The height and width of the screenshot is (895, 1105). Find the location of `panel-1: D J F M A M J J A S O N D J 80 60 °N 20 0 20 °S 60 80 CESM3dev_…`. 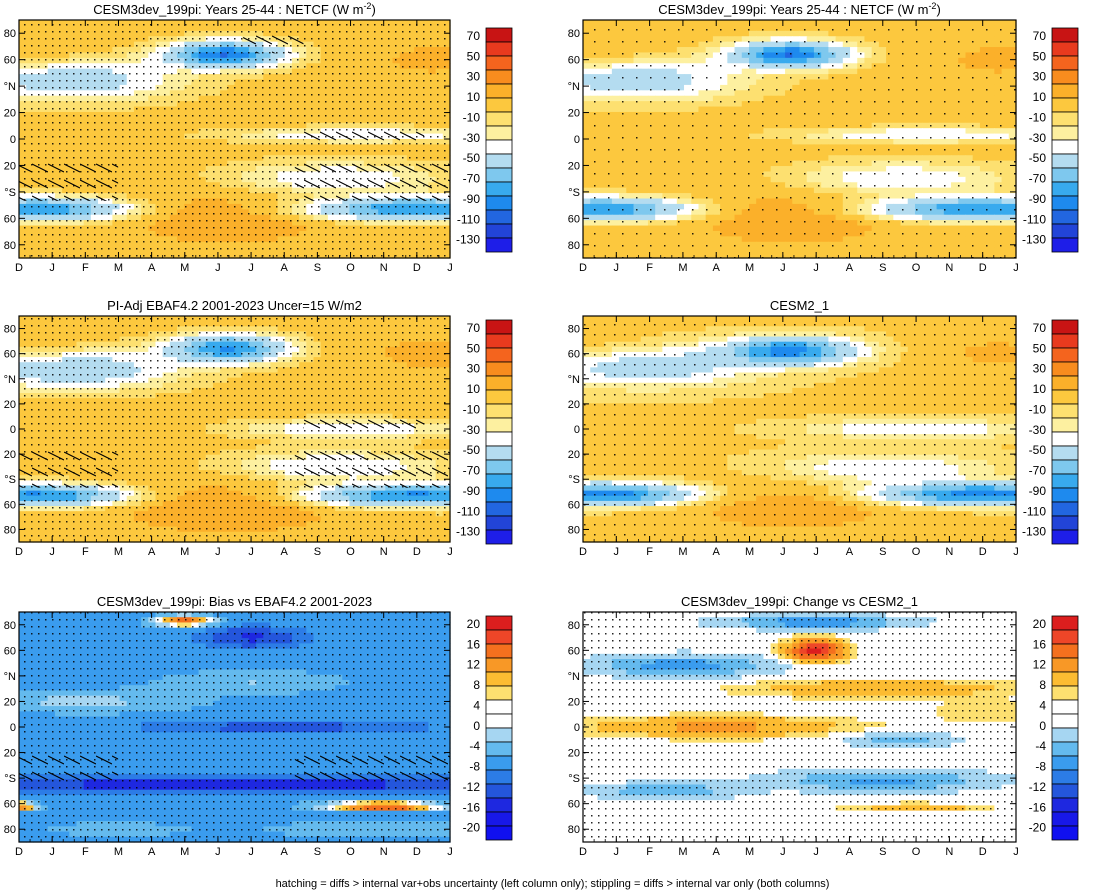

panel-1: D J F M A M J J A S O N D J 80 60 °N 20 0 20 °S 60 80 CESM3dev_… is located at coordinates (258, 137).